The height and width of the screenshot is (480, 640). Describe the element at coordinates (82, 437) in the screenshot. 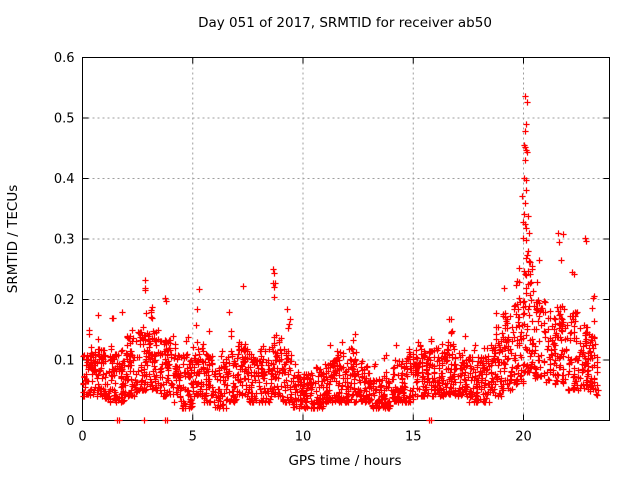

I see `x-tick-label: 0` at that location.